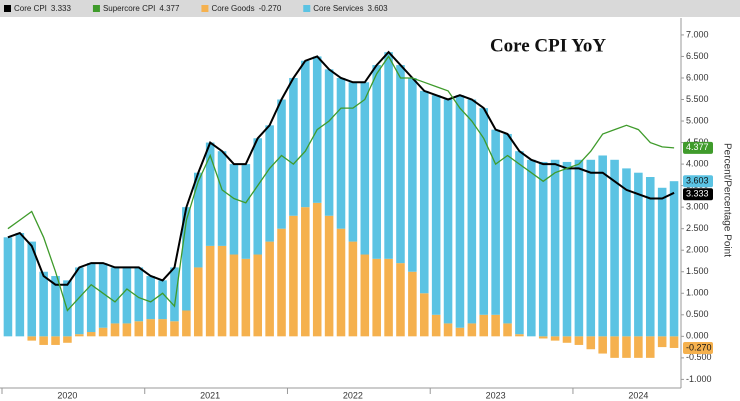  I want to click on y-tick-label: 5.500, so click(697, 99).